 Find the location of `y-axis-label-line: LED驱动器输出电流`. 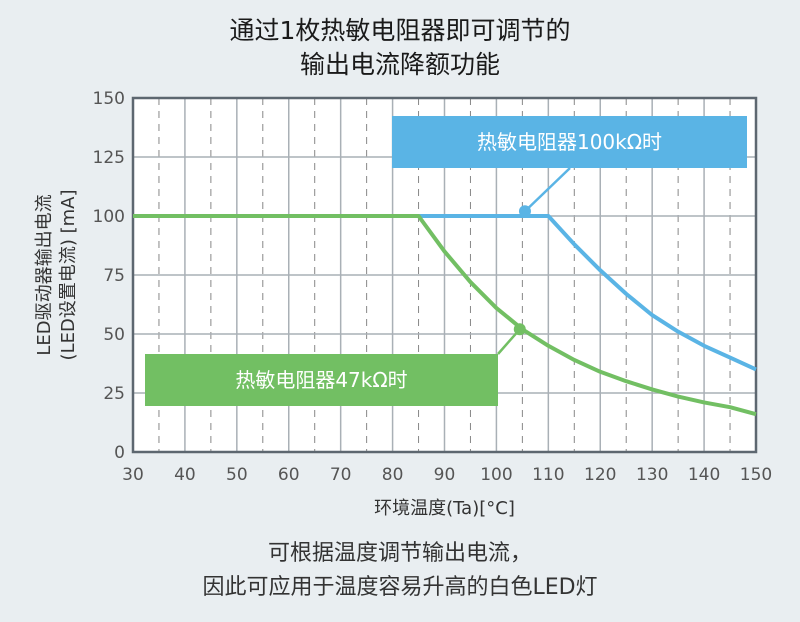

y-axis-label-line: LED驱动器输出电流 is located at coordinates (44, 274).